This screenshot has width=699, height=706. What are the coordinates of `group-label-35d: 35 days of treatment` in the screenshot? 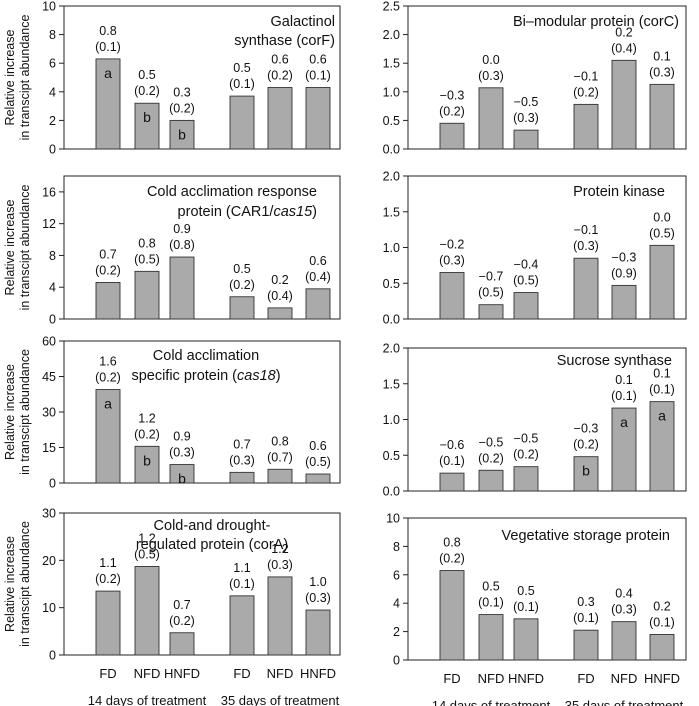 It's located at (624, 702).